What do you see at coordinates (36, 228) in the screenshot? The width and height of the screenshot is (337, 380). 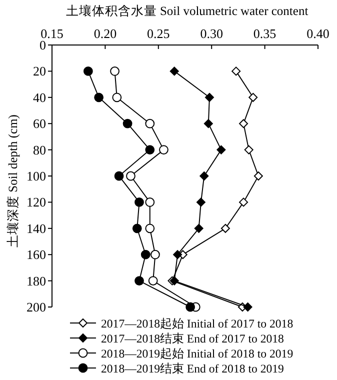 I see `y-tick-label: 140` at bounding box center [36, 228].